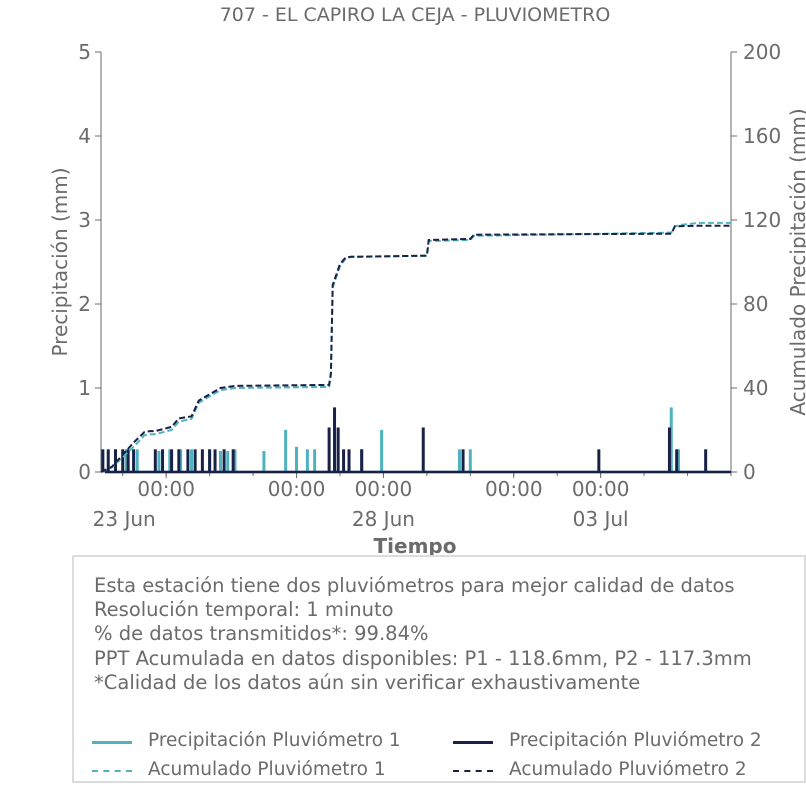 Image resolution: width=806 pixels, height=806 pixels. I want to click on legend-label-p2: Precipitación Pluviómetro 2, so click(635, 740).